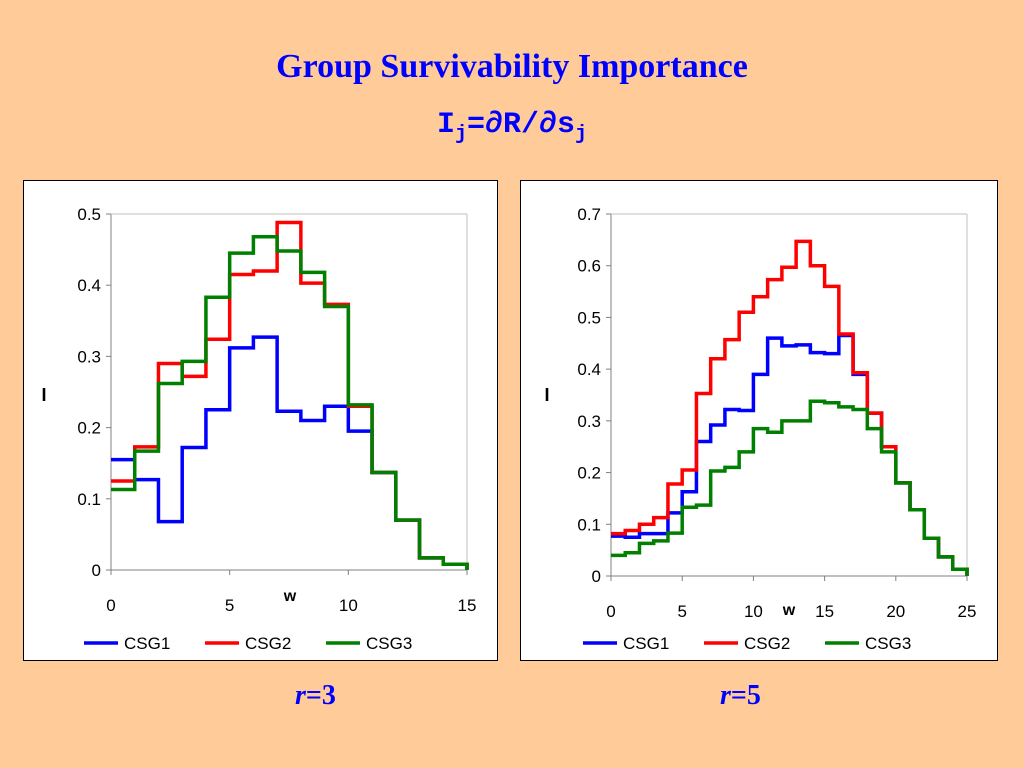 The image size is (1024, 768). What do you see at coordinates (445, 125) in the screenshot?
I see `formula-main: I` at bounding box center [445, 125].